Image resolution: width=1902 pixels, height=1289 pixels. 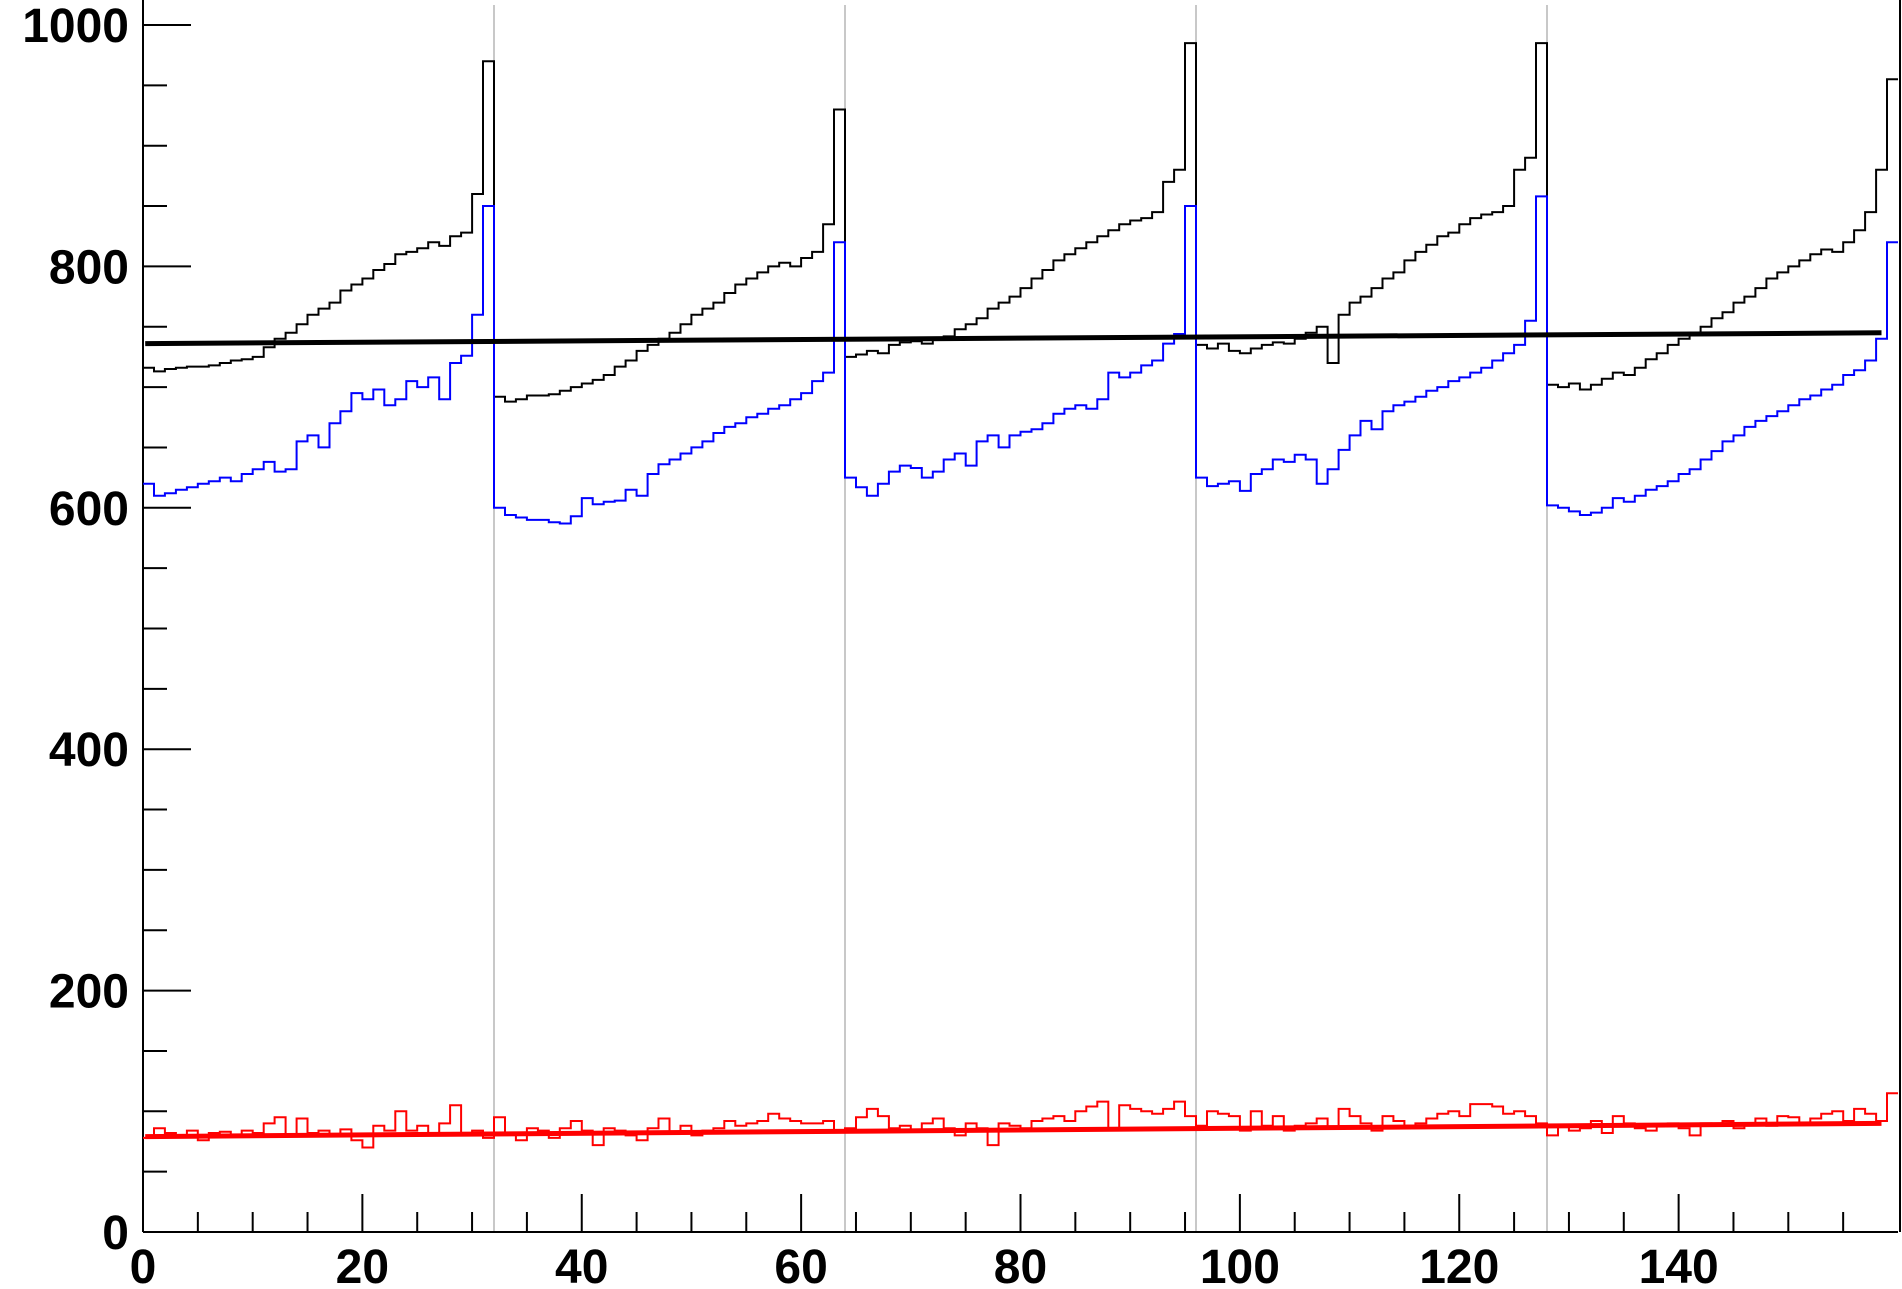 What do you see at coordinates (89, 992) in the screenshot?
I see `y-tick-label-200: 200` at bounding box center [89, 992].